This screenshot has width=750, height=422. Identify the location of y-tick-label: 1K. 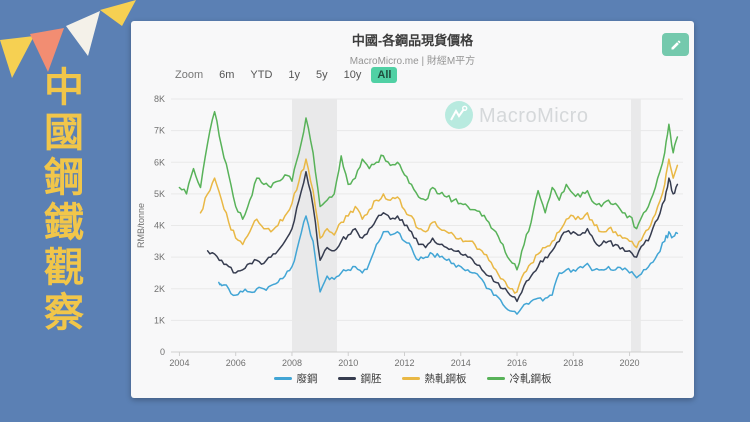
(159, 320).